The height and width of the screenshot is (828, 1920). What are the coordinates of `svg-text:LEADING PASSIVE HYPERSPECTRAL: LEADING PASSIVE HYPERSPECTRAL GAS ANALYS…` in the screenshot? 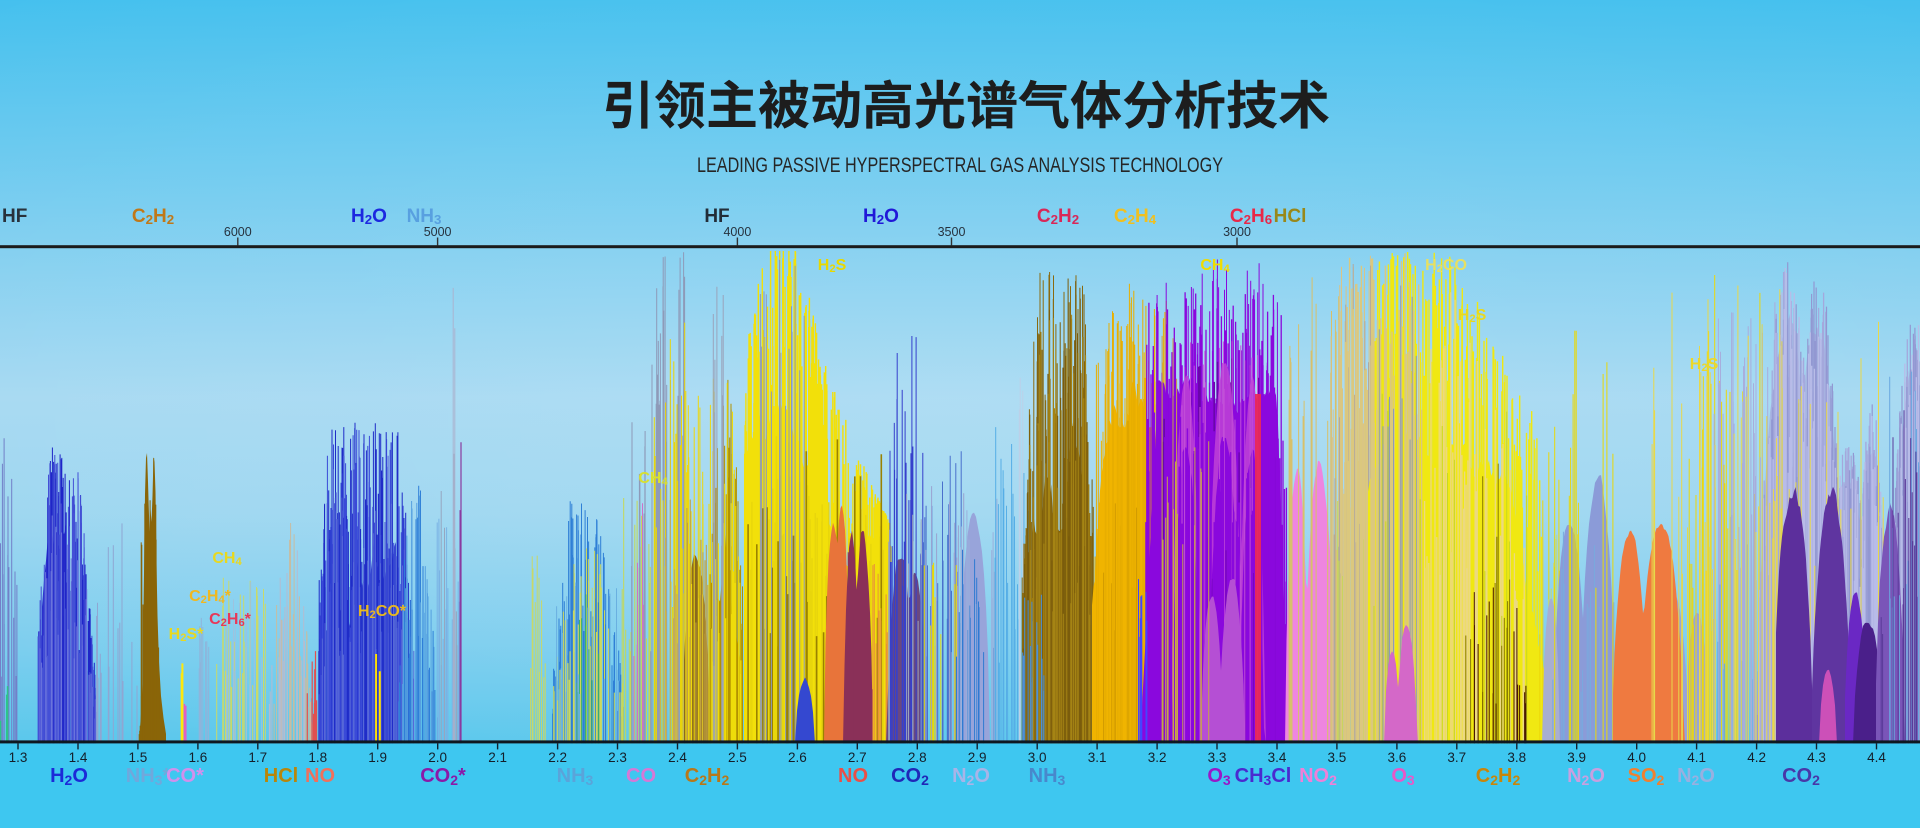 It's located at (960, 165).